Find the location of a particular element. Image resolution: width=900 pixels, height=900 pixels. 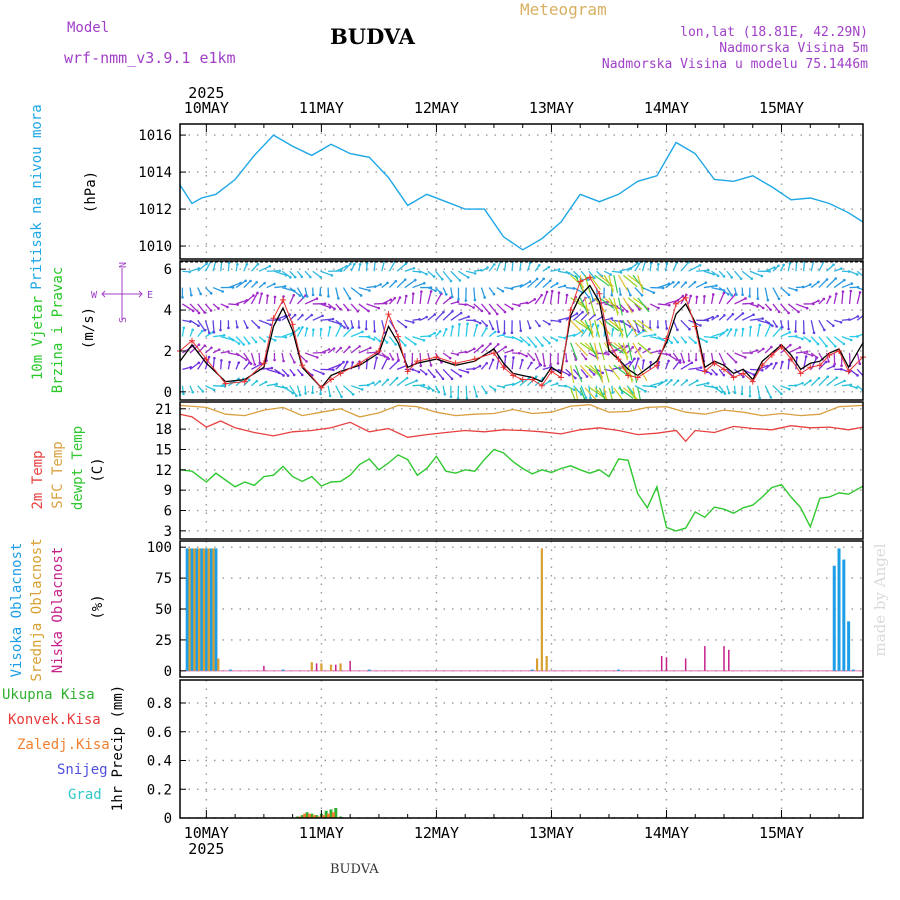

precip-bar is located at coordinates (326, 814).